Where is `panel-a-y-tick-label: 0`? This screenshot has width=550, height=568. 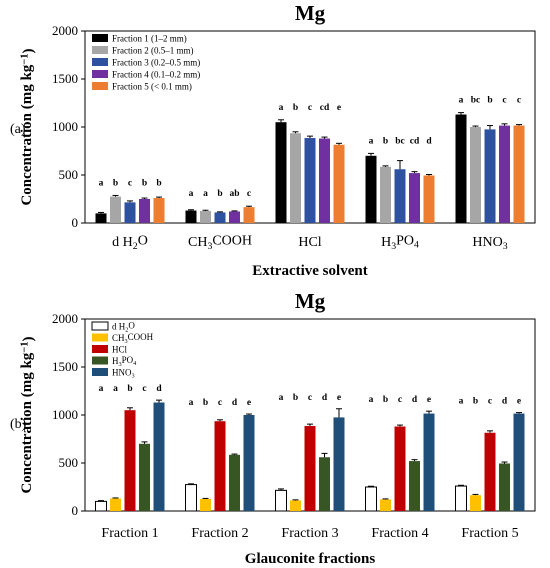
panel-a-y-tick-label: 0 is located at coordinates (75, 222).